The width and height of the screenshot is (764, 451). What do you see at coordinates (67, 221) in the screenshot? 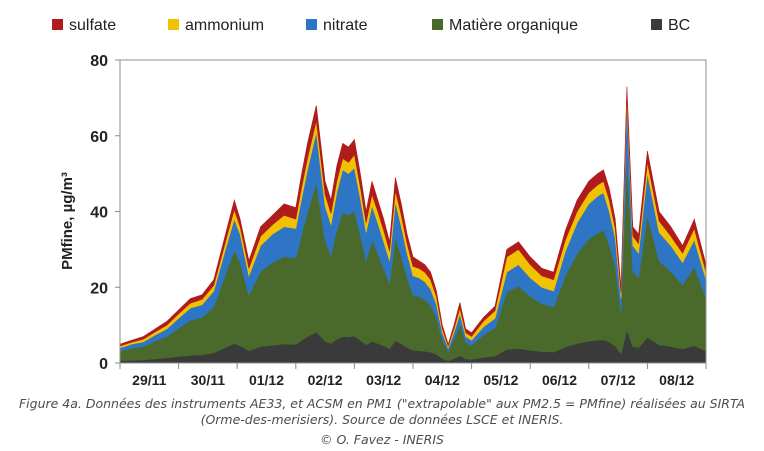
I see `y-axis-label: PMfine, µg/m³` at bounding box center [67, 221].